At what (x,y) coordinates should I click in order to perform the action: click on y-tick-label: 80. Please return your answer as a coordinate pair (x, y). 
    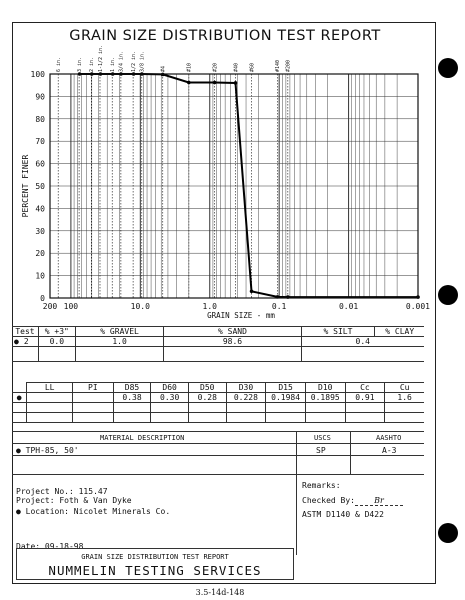
    Looking at the image, I should click on (40, 119).